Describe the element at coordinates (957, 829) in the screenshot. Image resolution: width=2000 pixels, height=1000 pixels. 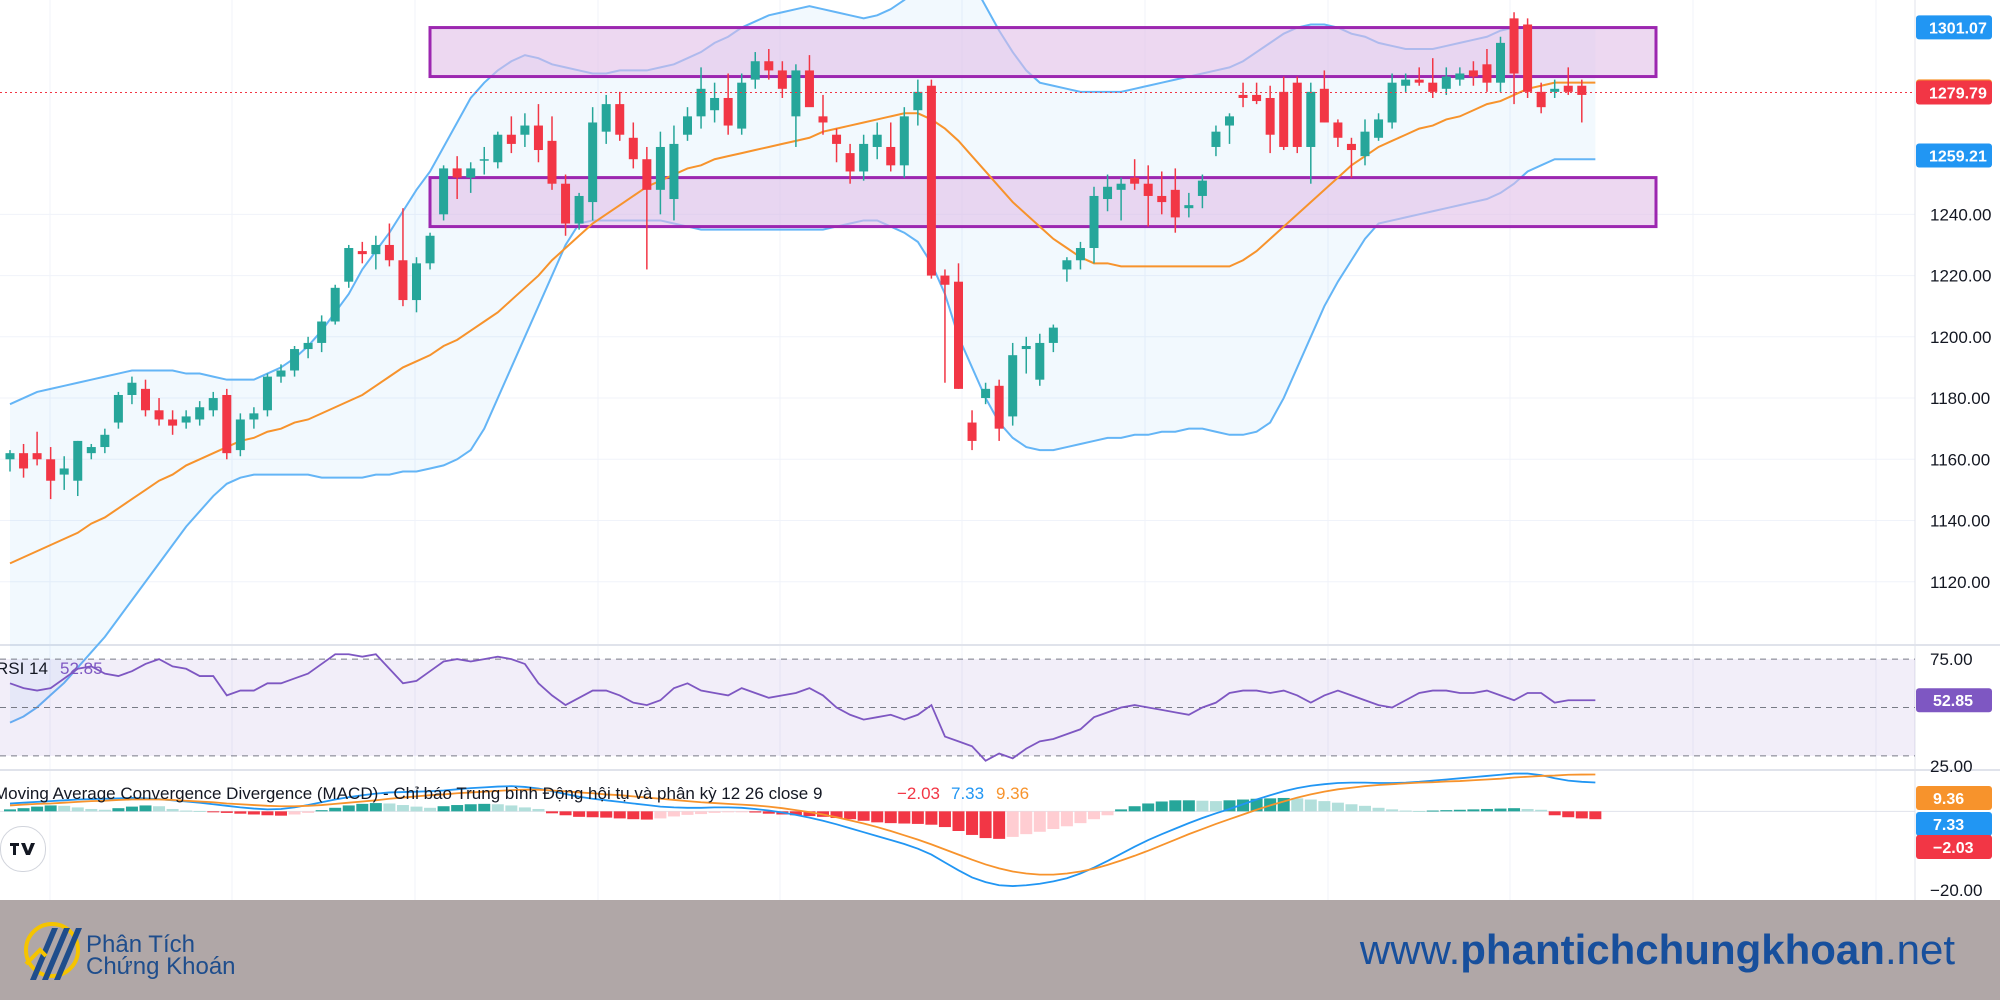
I see `macd-panel` at that location.